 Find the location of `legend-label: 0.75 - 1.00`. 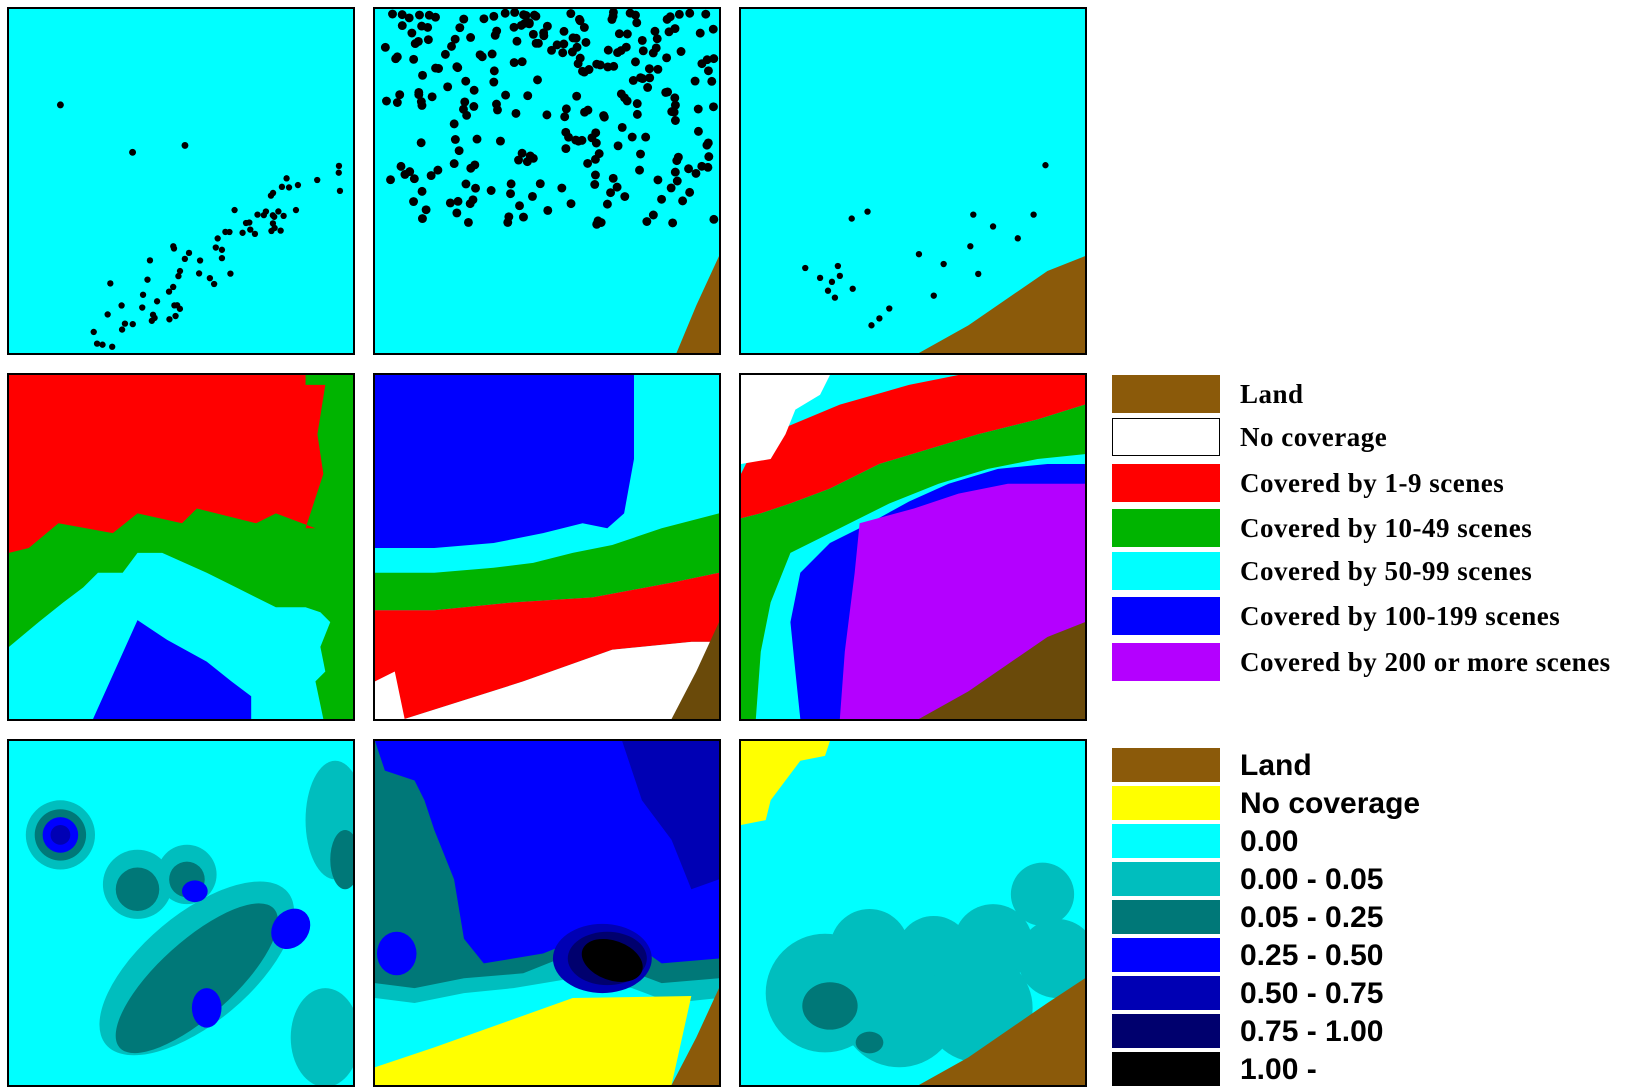

legend-label: 0.75 - 1.00 is located at coordinates (1312, 1031).